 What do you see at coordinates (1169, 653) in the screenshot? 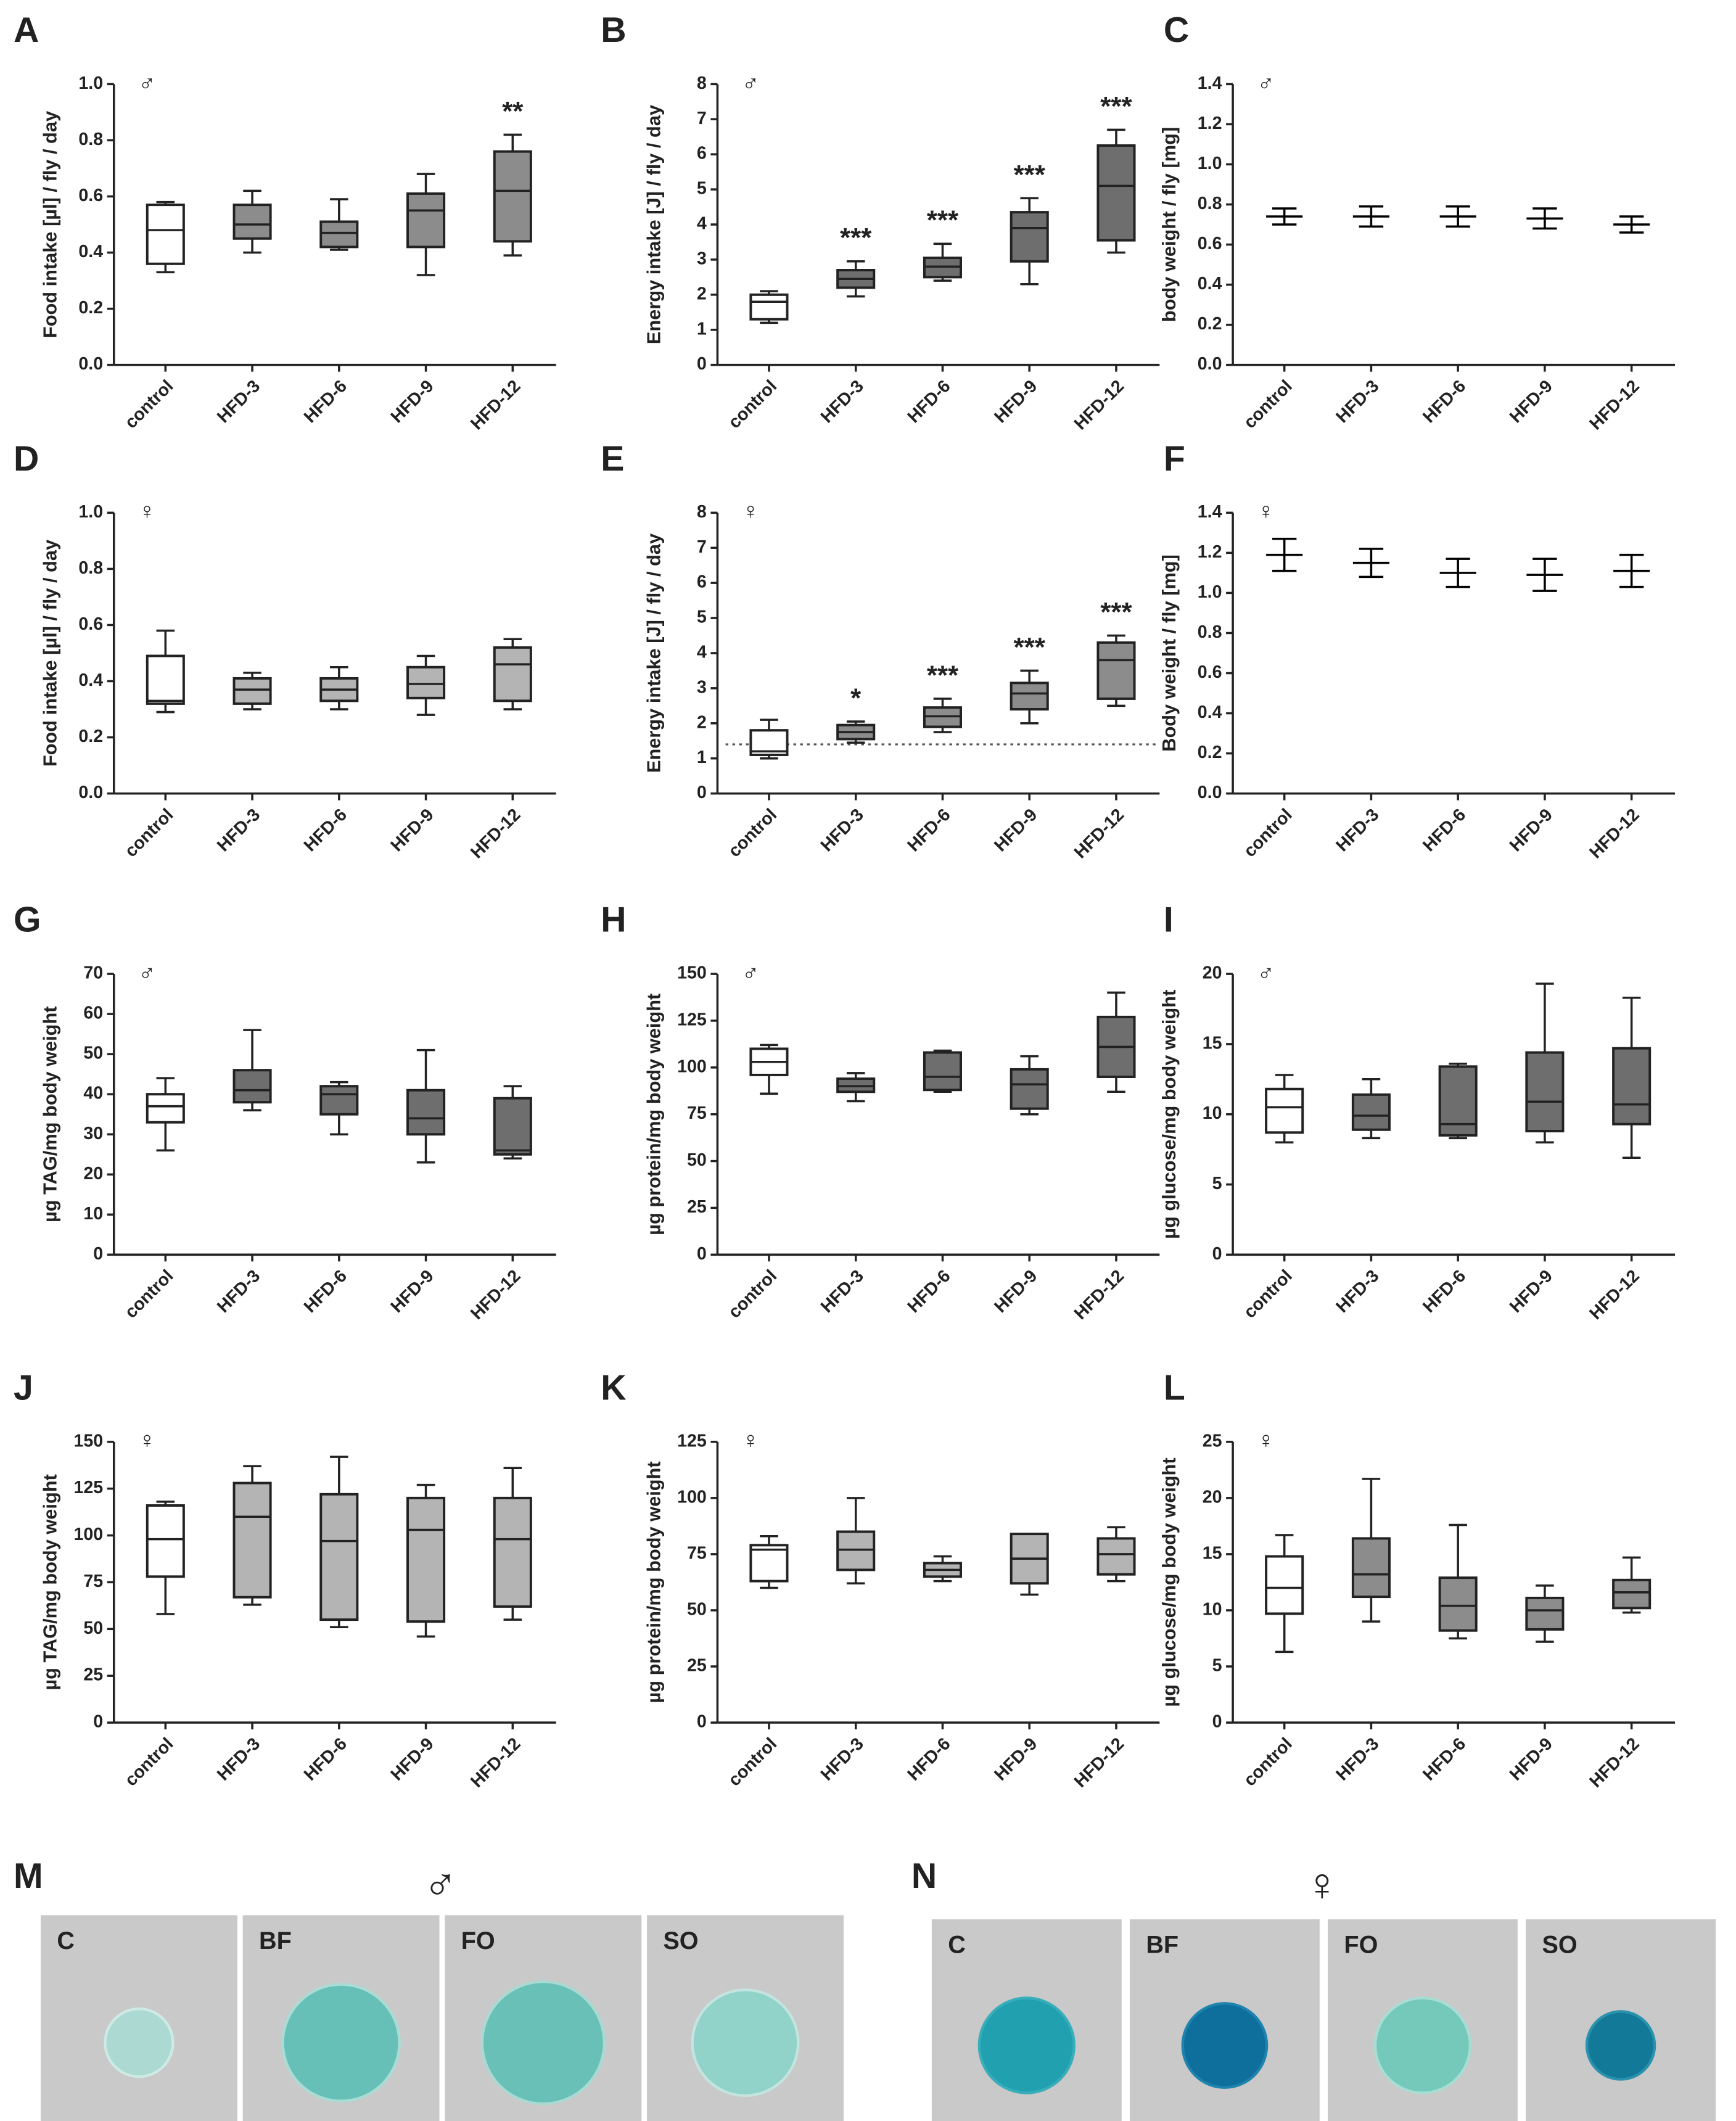
I see `y-axis-label: Body weight / fly [mg]` at bounding box center [1169, 653].